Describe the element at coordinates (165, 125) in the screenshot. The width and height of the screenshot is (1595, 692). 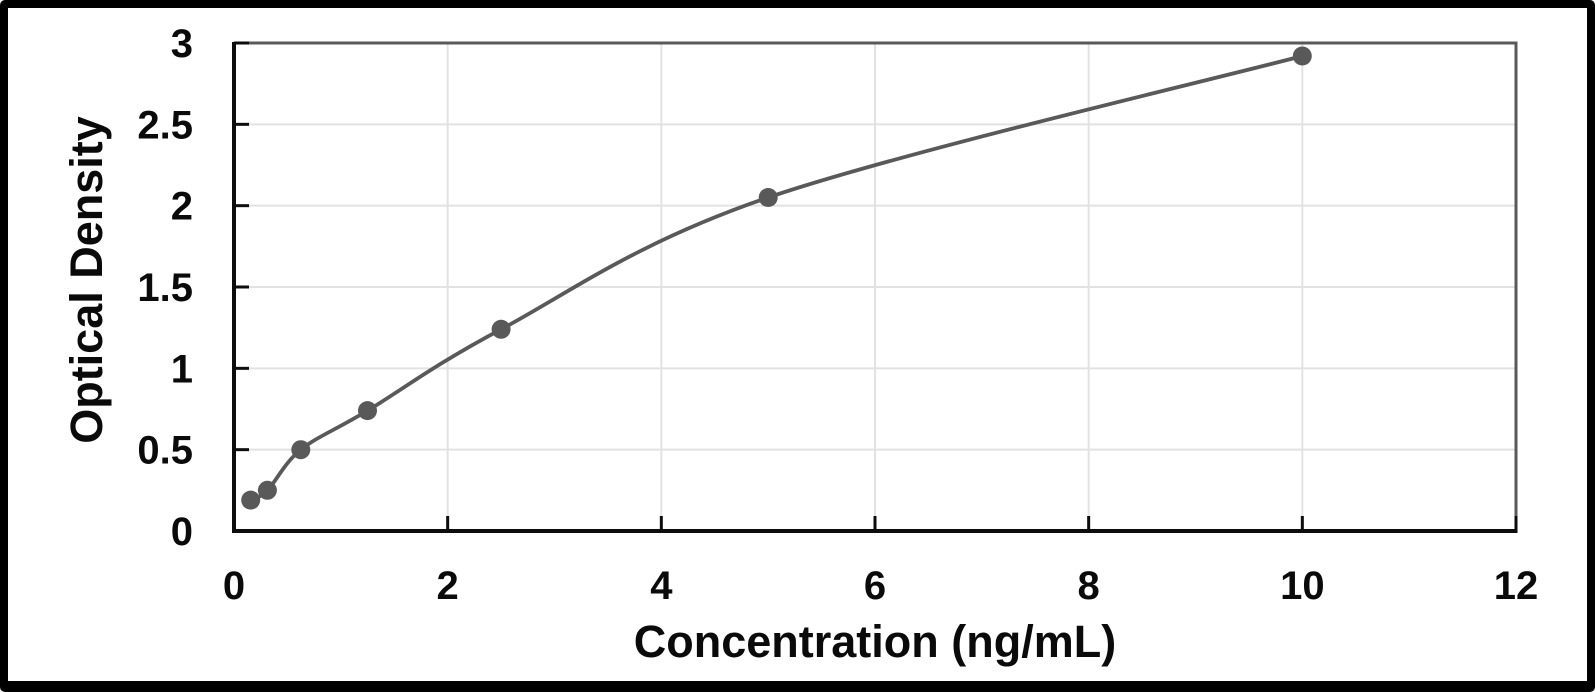
I see `y-tick-label: 2.5` at that location.